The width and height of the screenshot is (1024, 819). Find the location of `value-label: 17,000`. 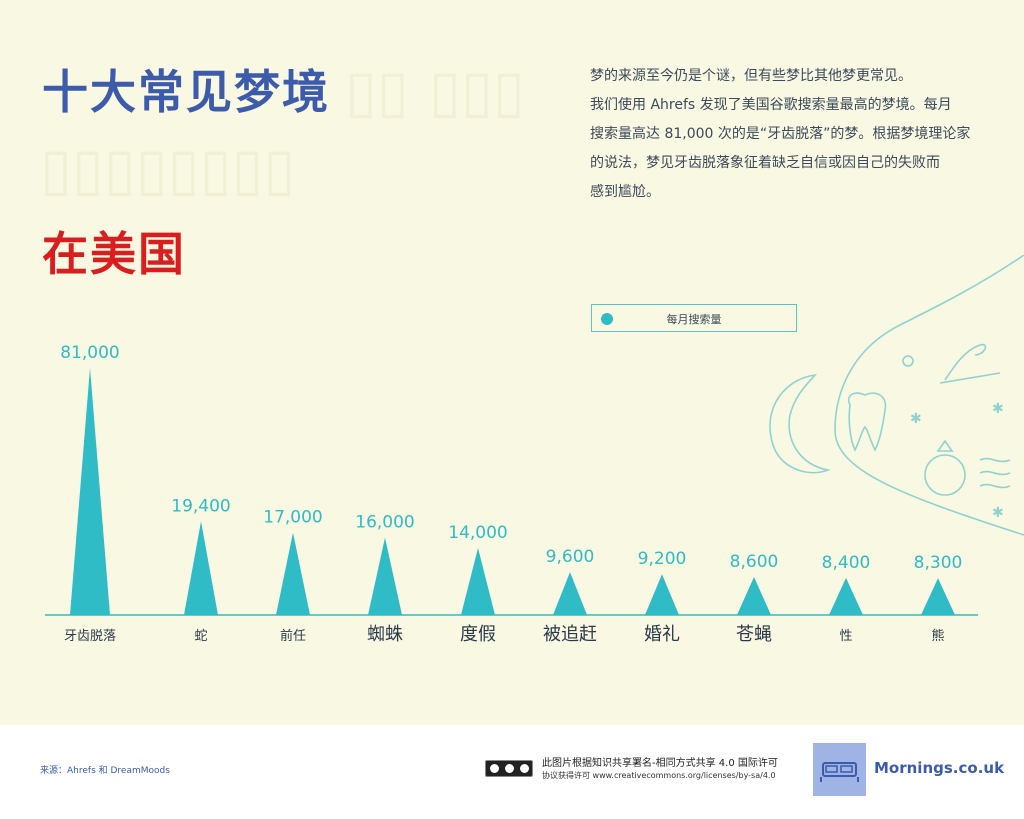

value-label: 17,000 is located at coordinates (292, 518).